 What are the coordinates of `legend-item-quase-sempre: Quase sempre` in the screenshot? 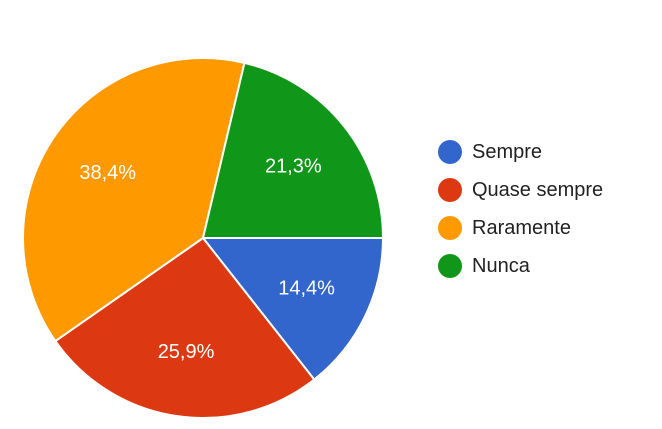 It's located at (520, 190).